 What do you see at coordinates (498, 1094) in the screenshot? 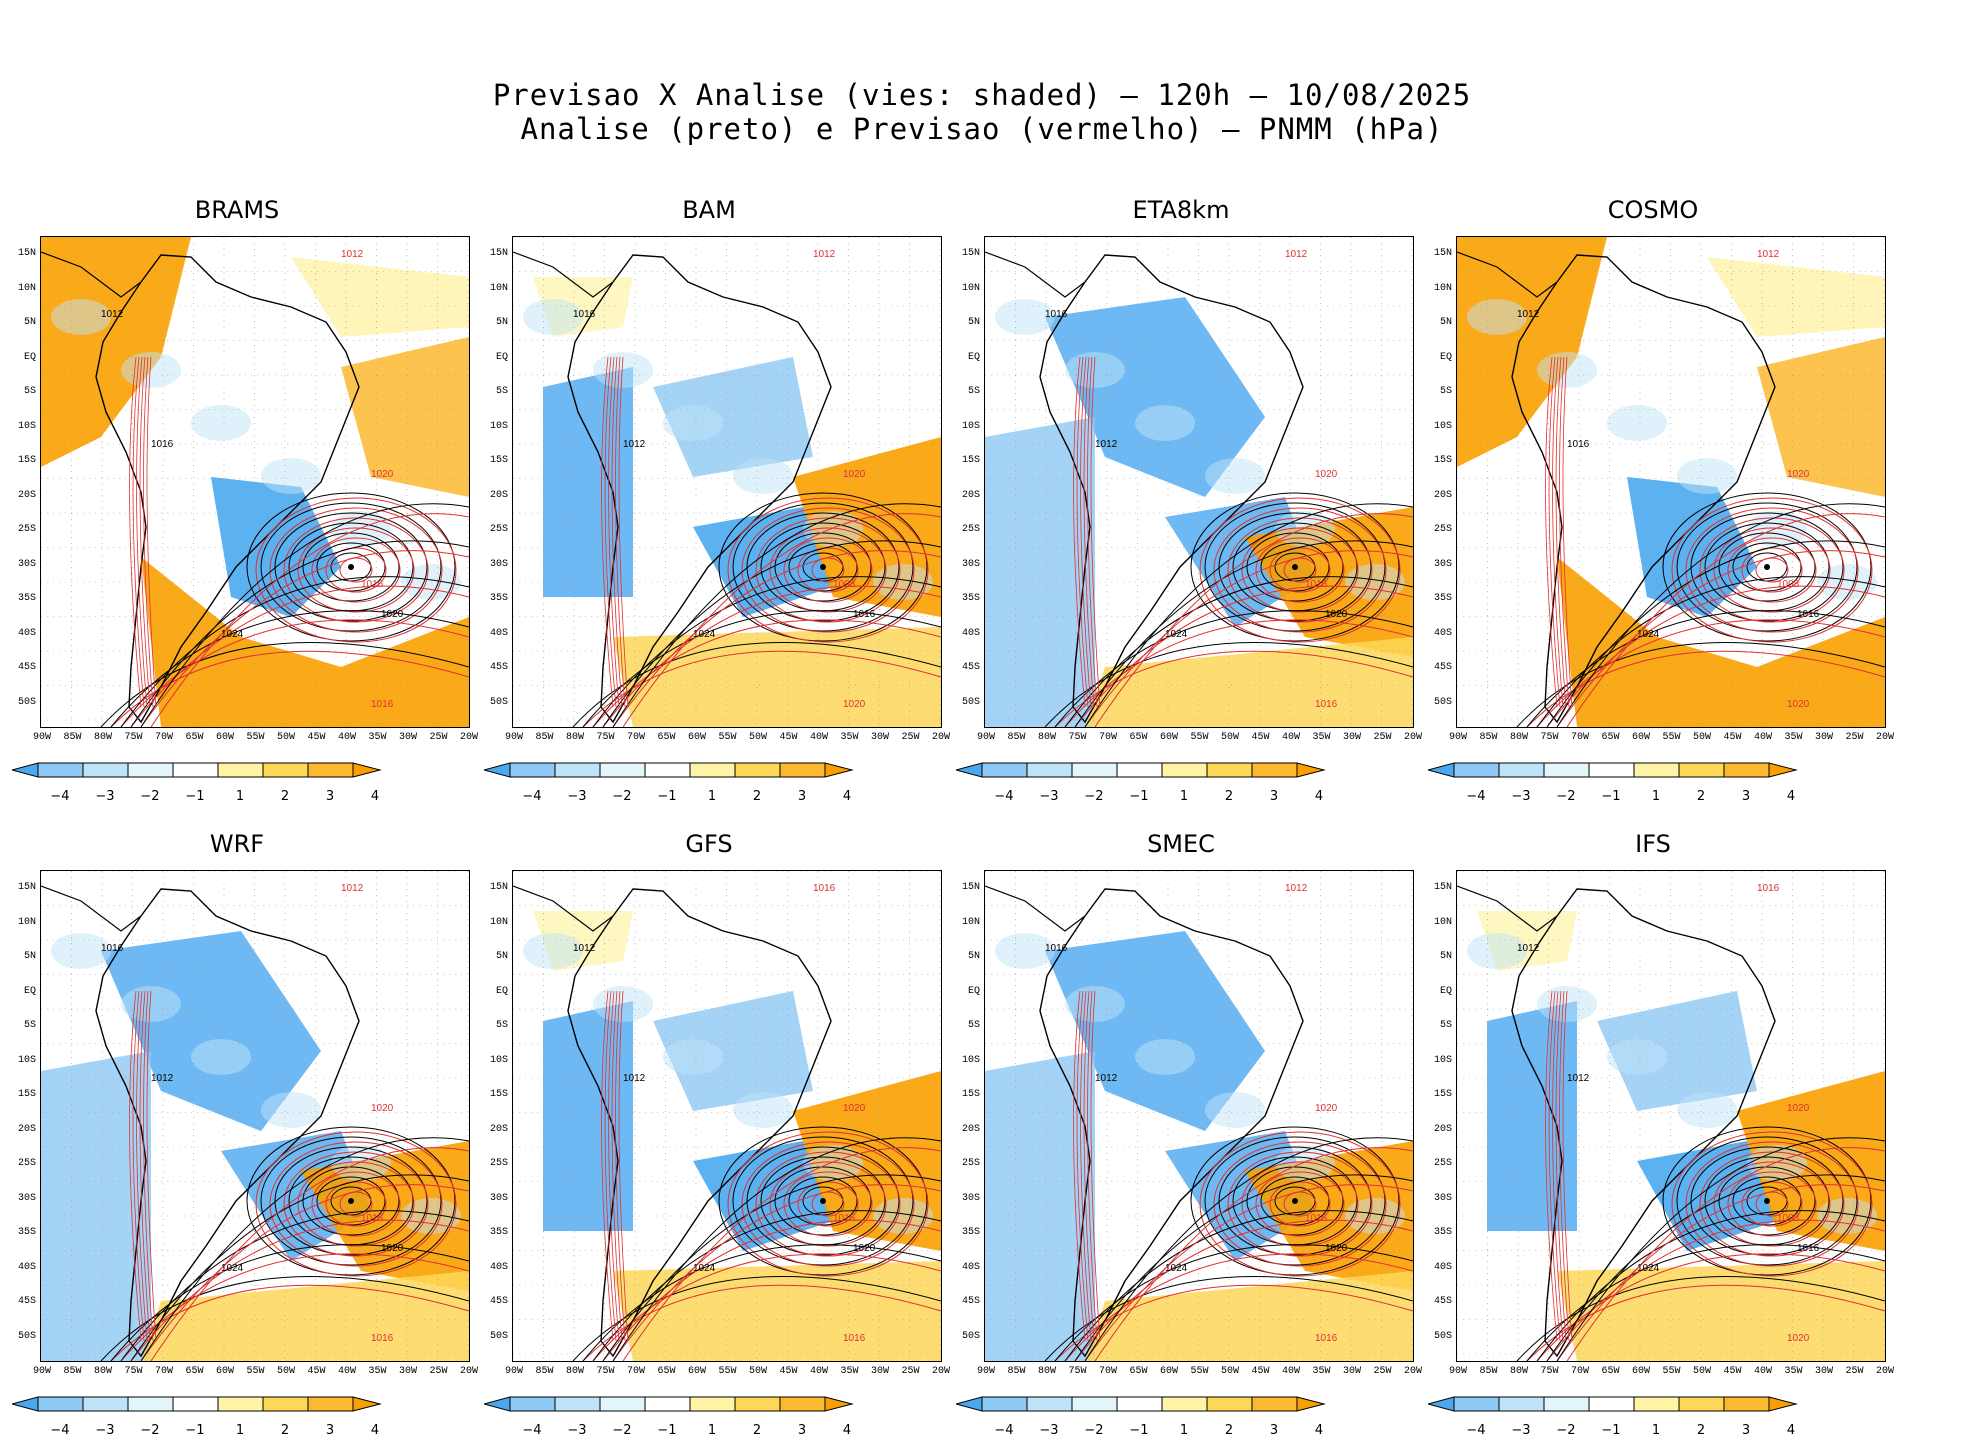
I see `lat-tick-label: 15S` at bounding box center [498, 1094].